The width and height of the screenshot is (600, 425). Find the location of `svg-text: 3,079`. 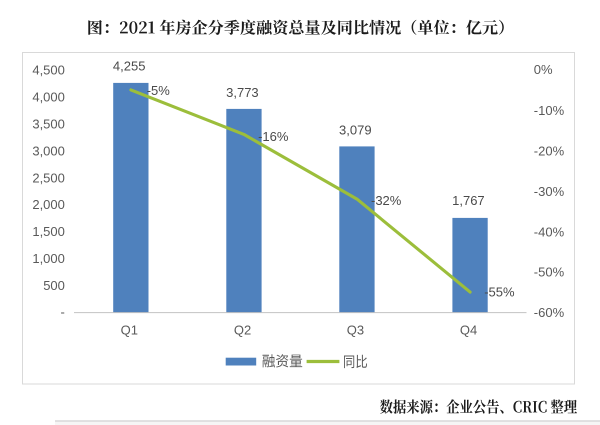

svg-text: 3,079 is located at coordinates (355, 129).